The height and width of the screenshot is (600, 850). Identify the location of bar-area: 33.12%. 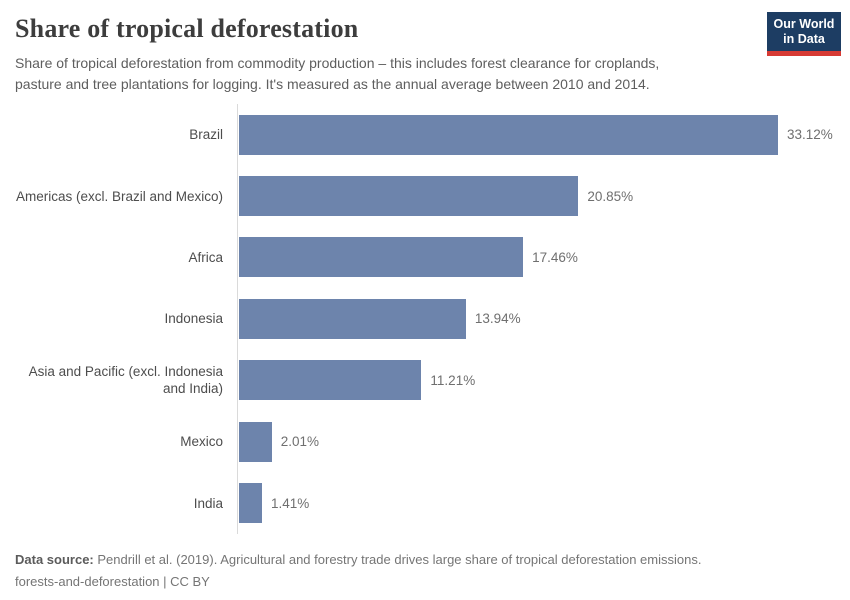
(540, 134).